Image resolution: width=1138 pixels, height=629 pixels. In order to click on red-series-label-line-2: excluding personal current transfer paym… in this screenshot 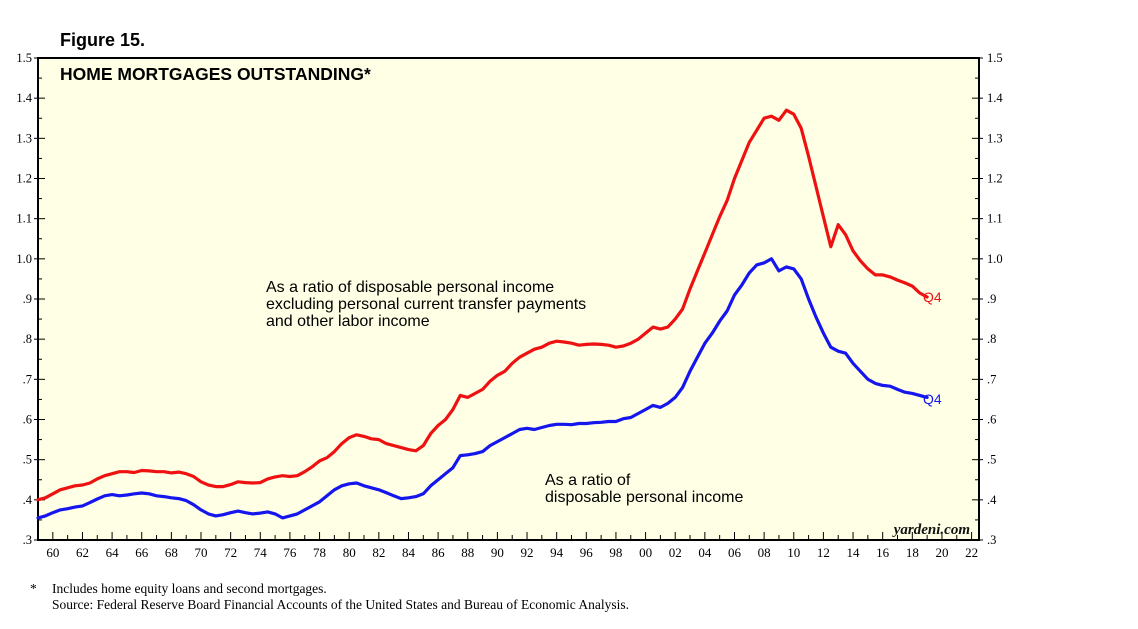, I will do `click(426, 304)`.